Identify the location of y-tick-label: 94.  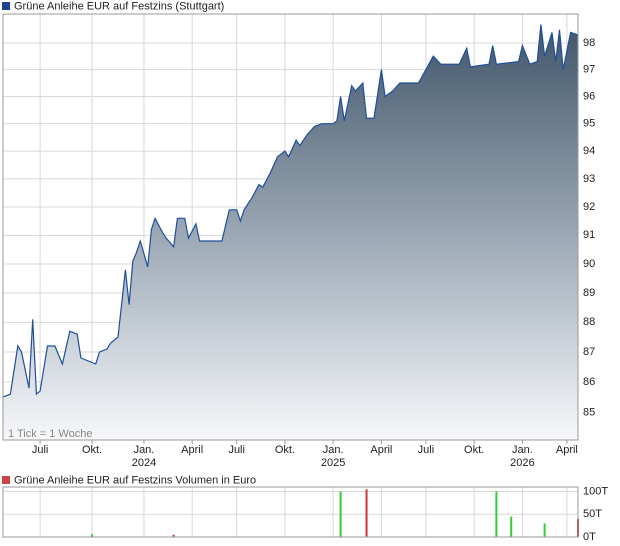
(589, 151).